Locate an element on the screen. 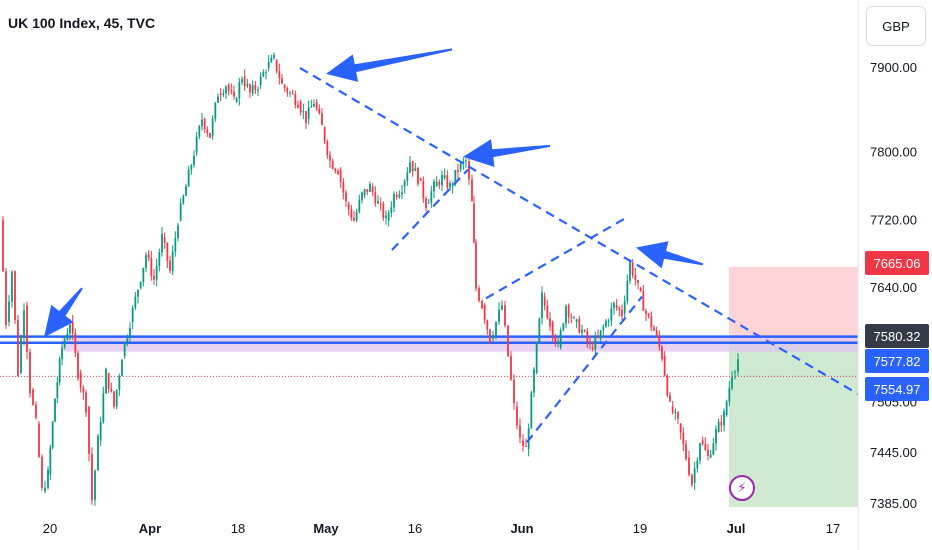 Image resolution: width=932 pixels, height=550 pixels. currency-button: GBP is located at coordinates (896, 26).